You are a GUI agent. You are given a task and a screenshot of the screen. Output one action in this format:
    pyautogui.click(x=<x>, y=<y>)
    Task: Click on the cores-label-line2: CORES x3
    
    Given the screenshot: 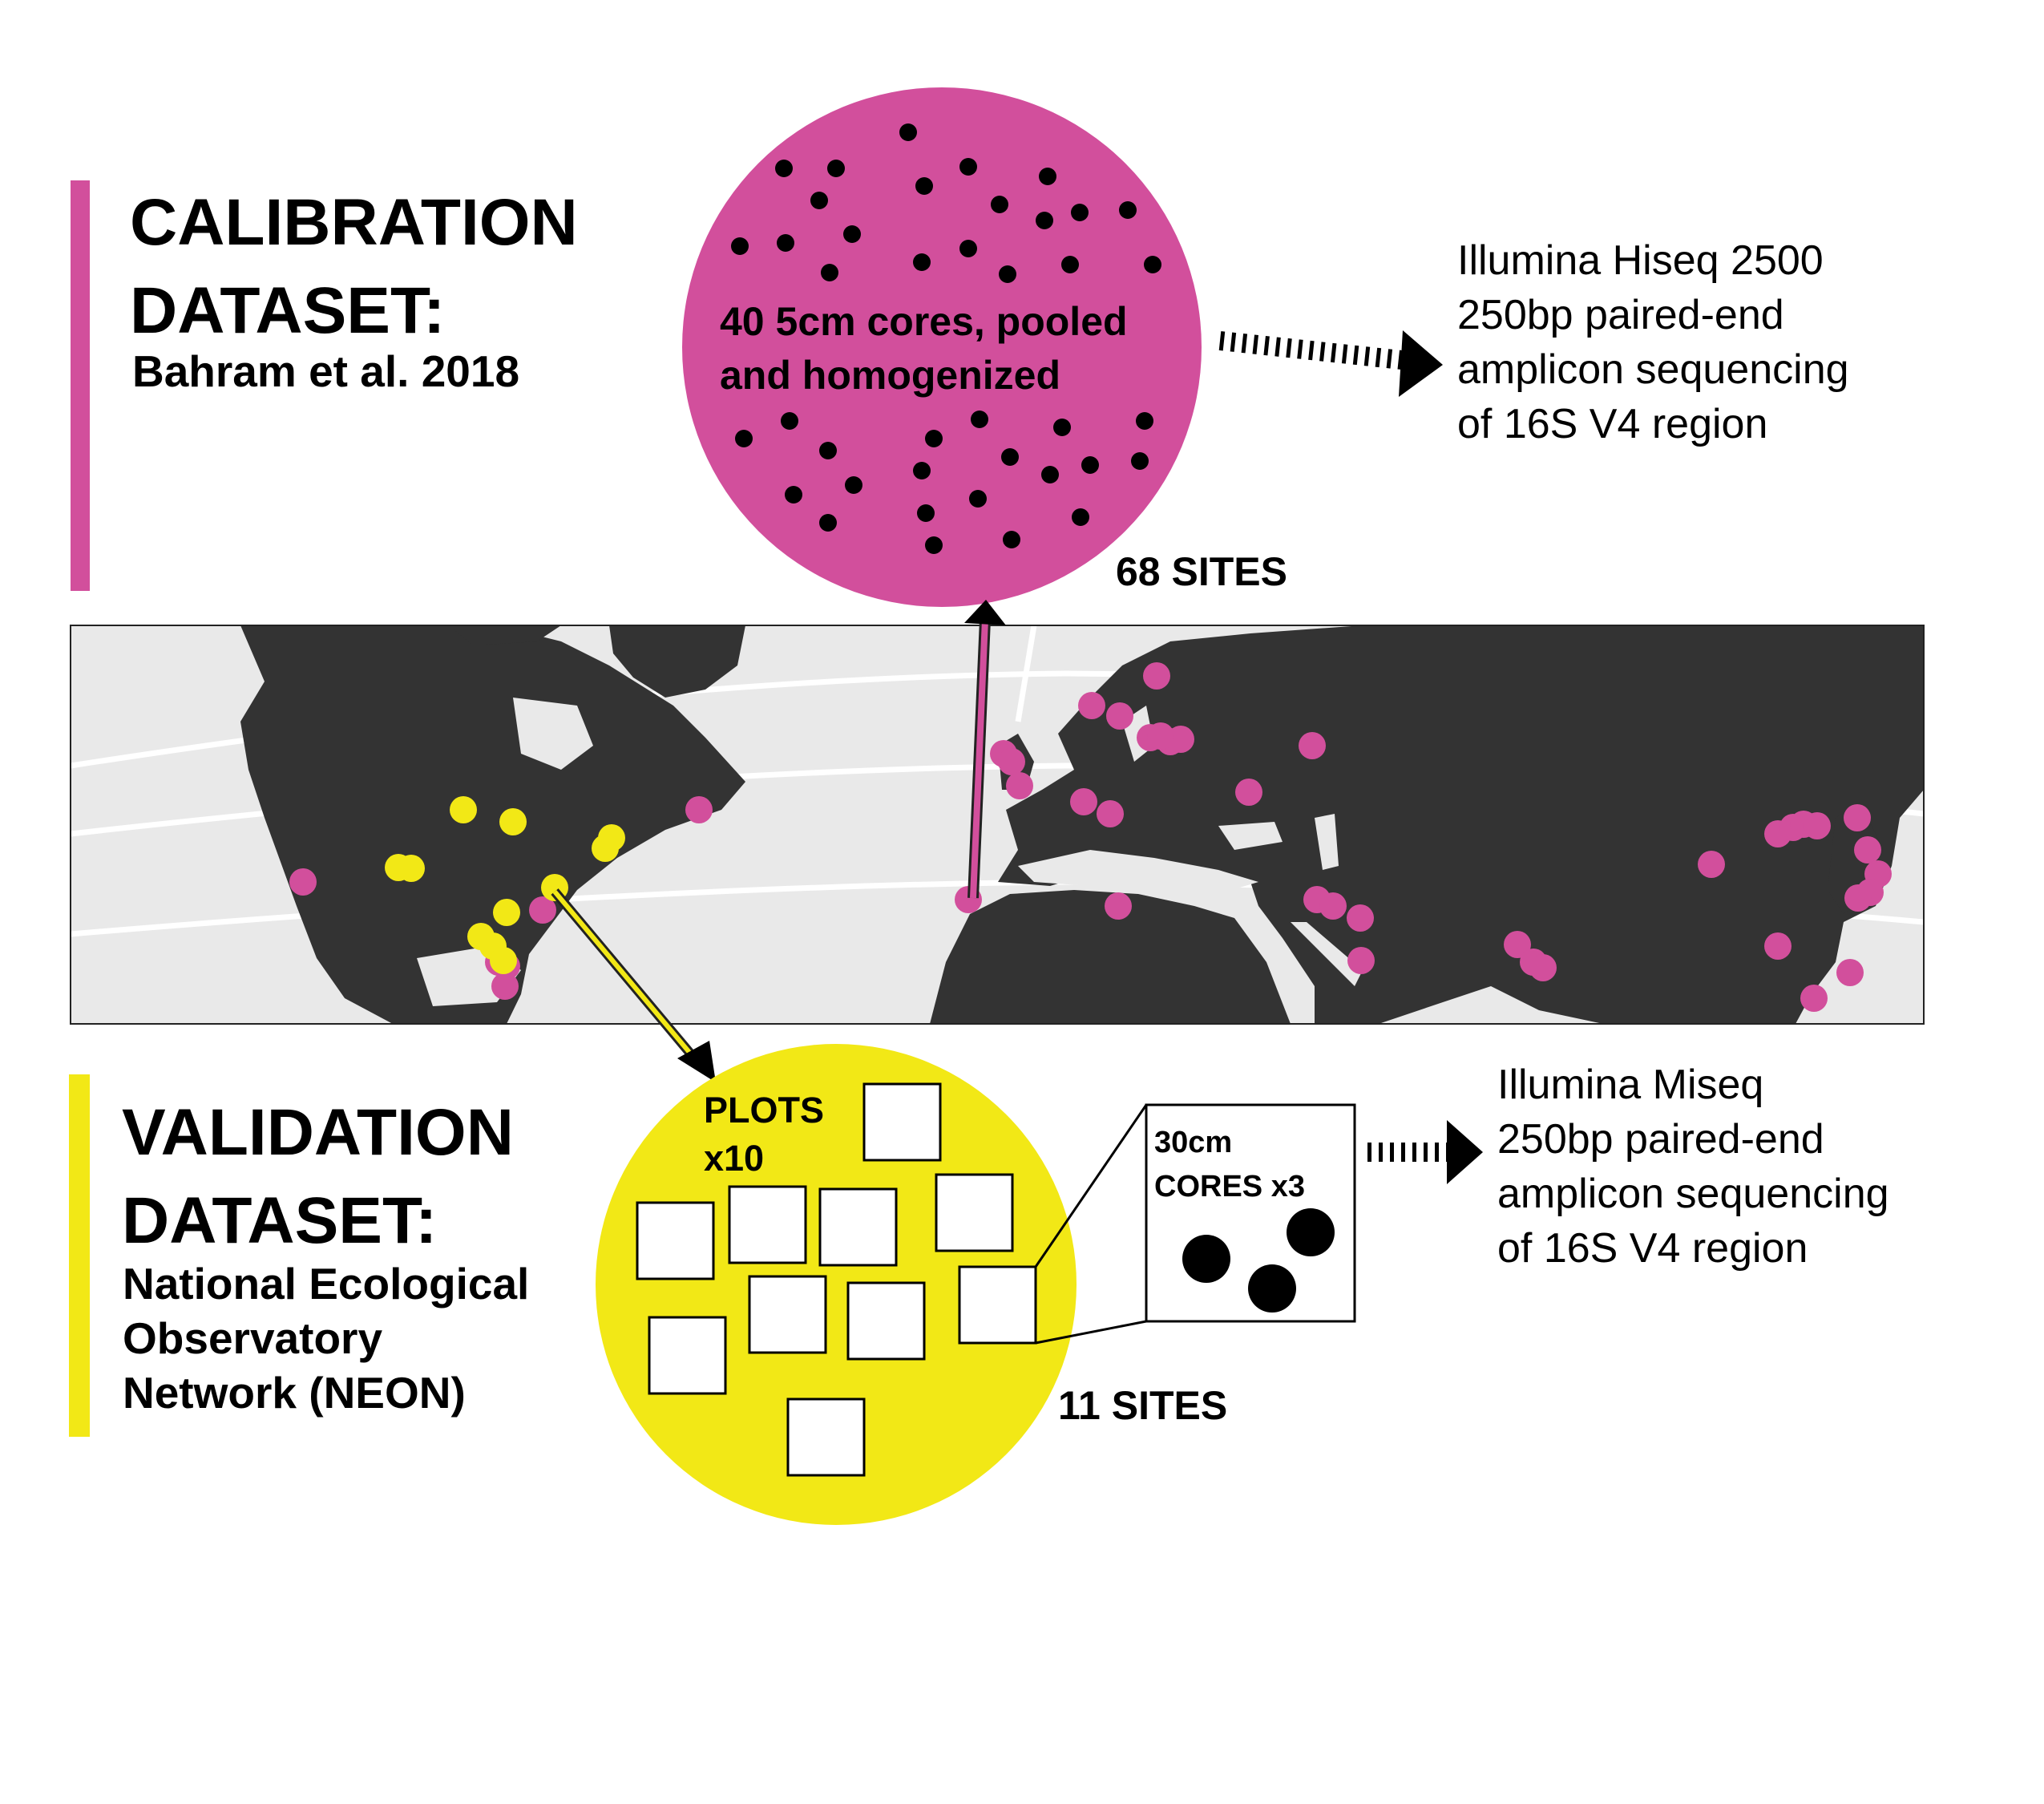 What is the action you would take?
    pyautogui.click(x=1229, y=1187)
    